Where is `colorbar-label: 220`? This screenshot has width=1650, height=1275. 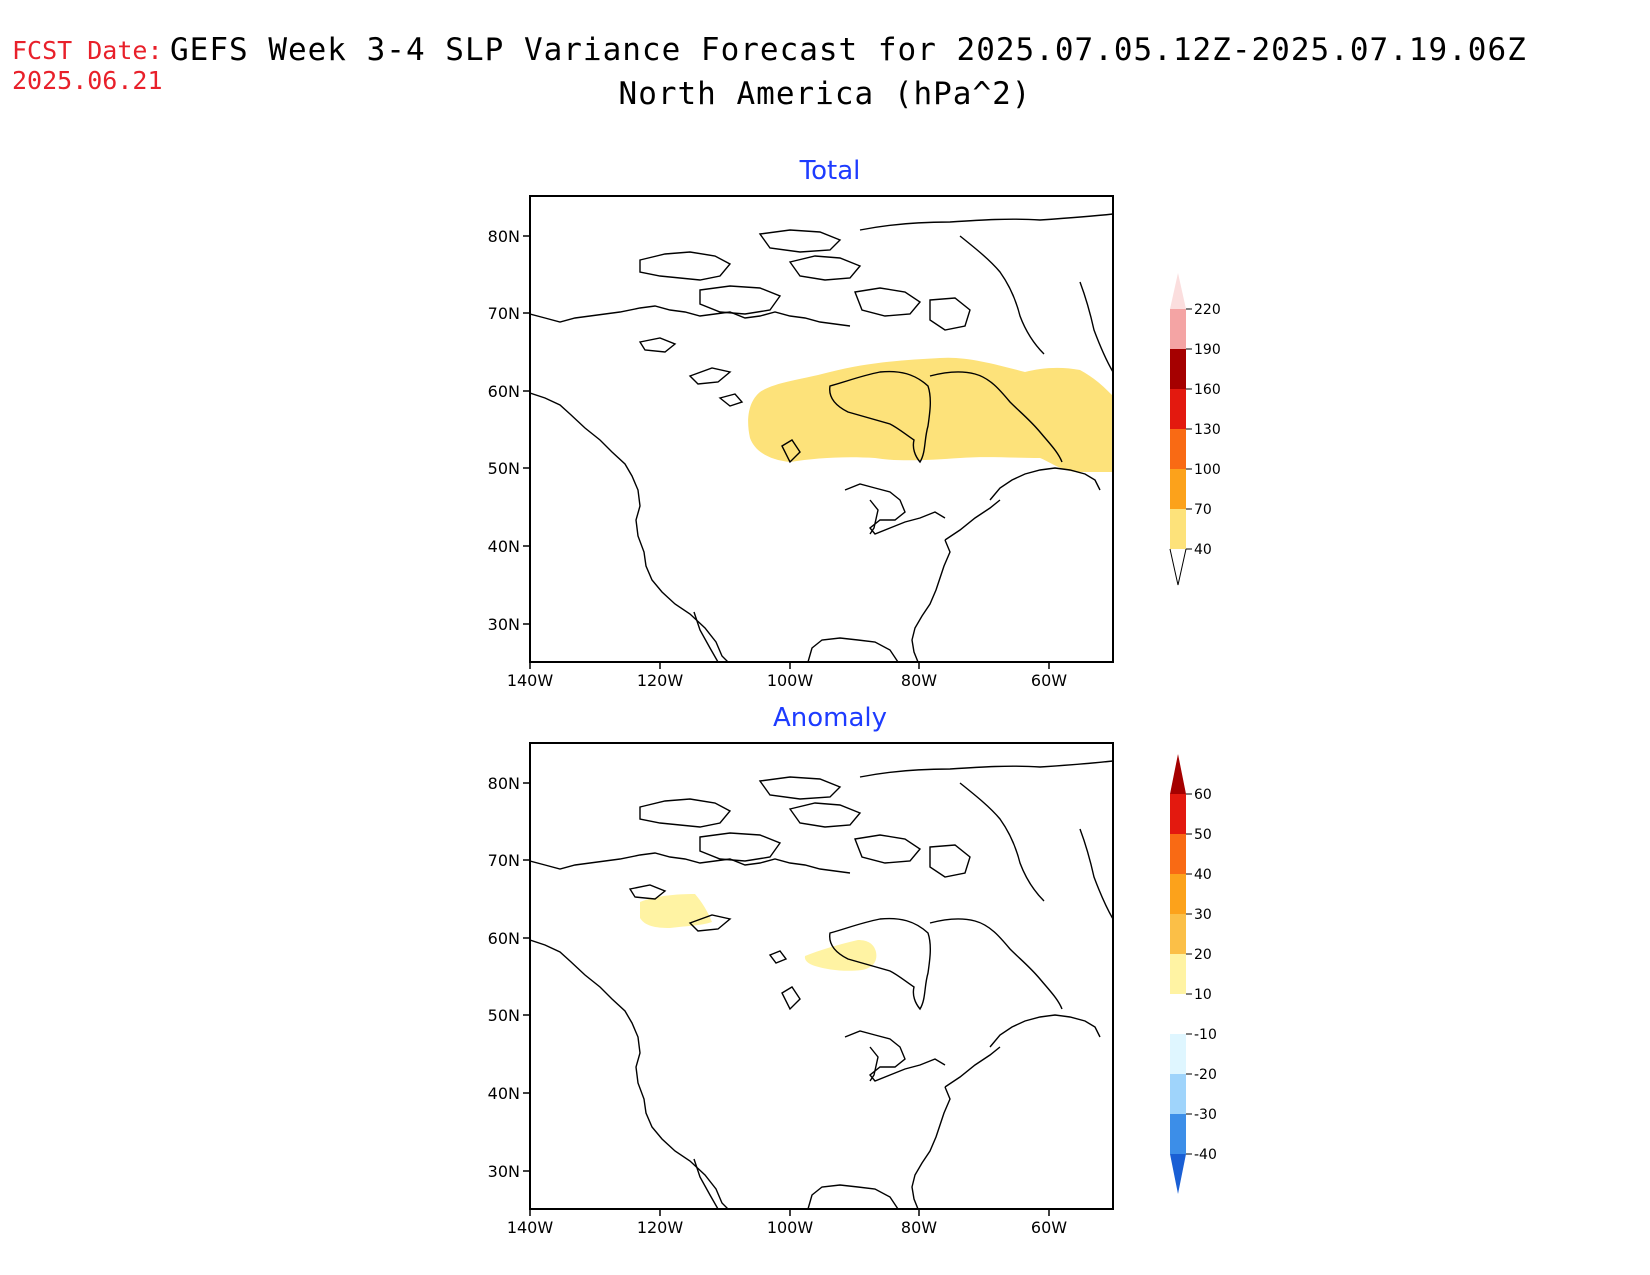 colorbar-label: 220 is located at coordinates (1207, 310).